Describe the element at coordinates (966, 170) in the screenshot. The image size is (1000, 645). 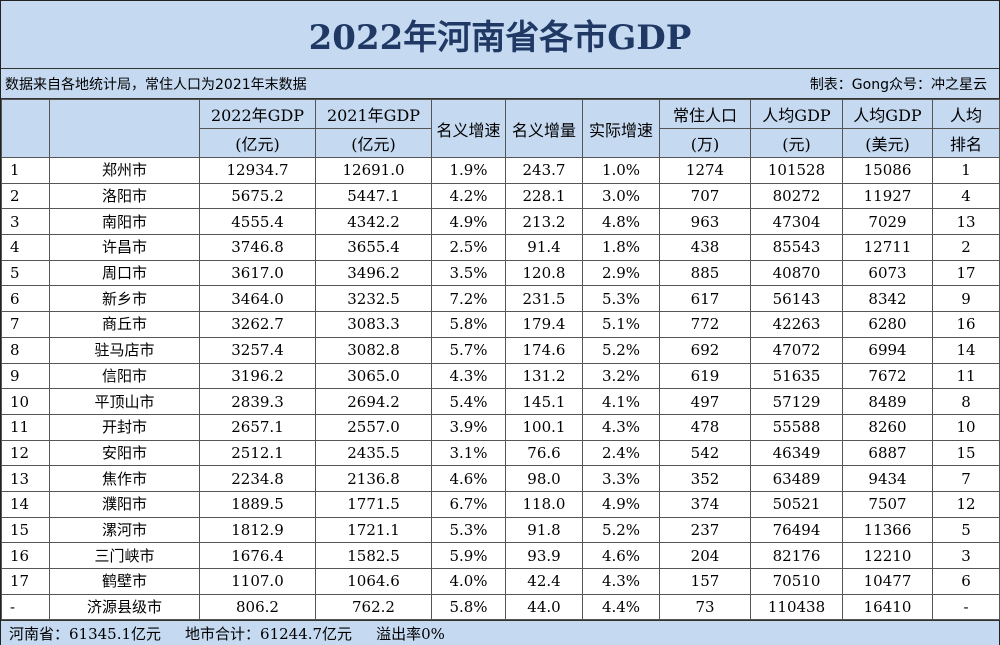
I see `table-cell: 1` at that location.